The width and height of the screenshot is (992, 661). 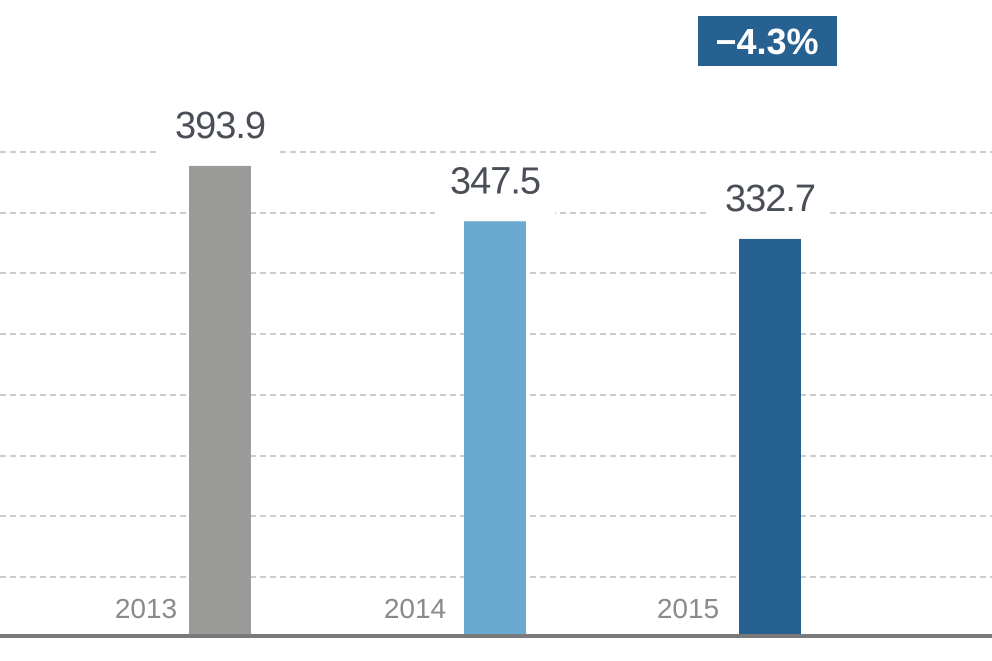 I want to click on change-annotation: −4.3%, so click(x=767, y=41).